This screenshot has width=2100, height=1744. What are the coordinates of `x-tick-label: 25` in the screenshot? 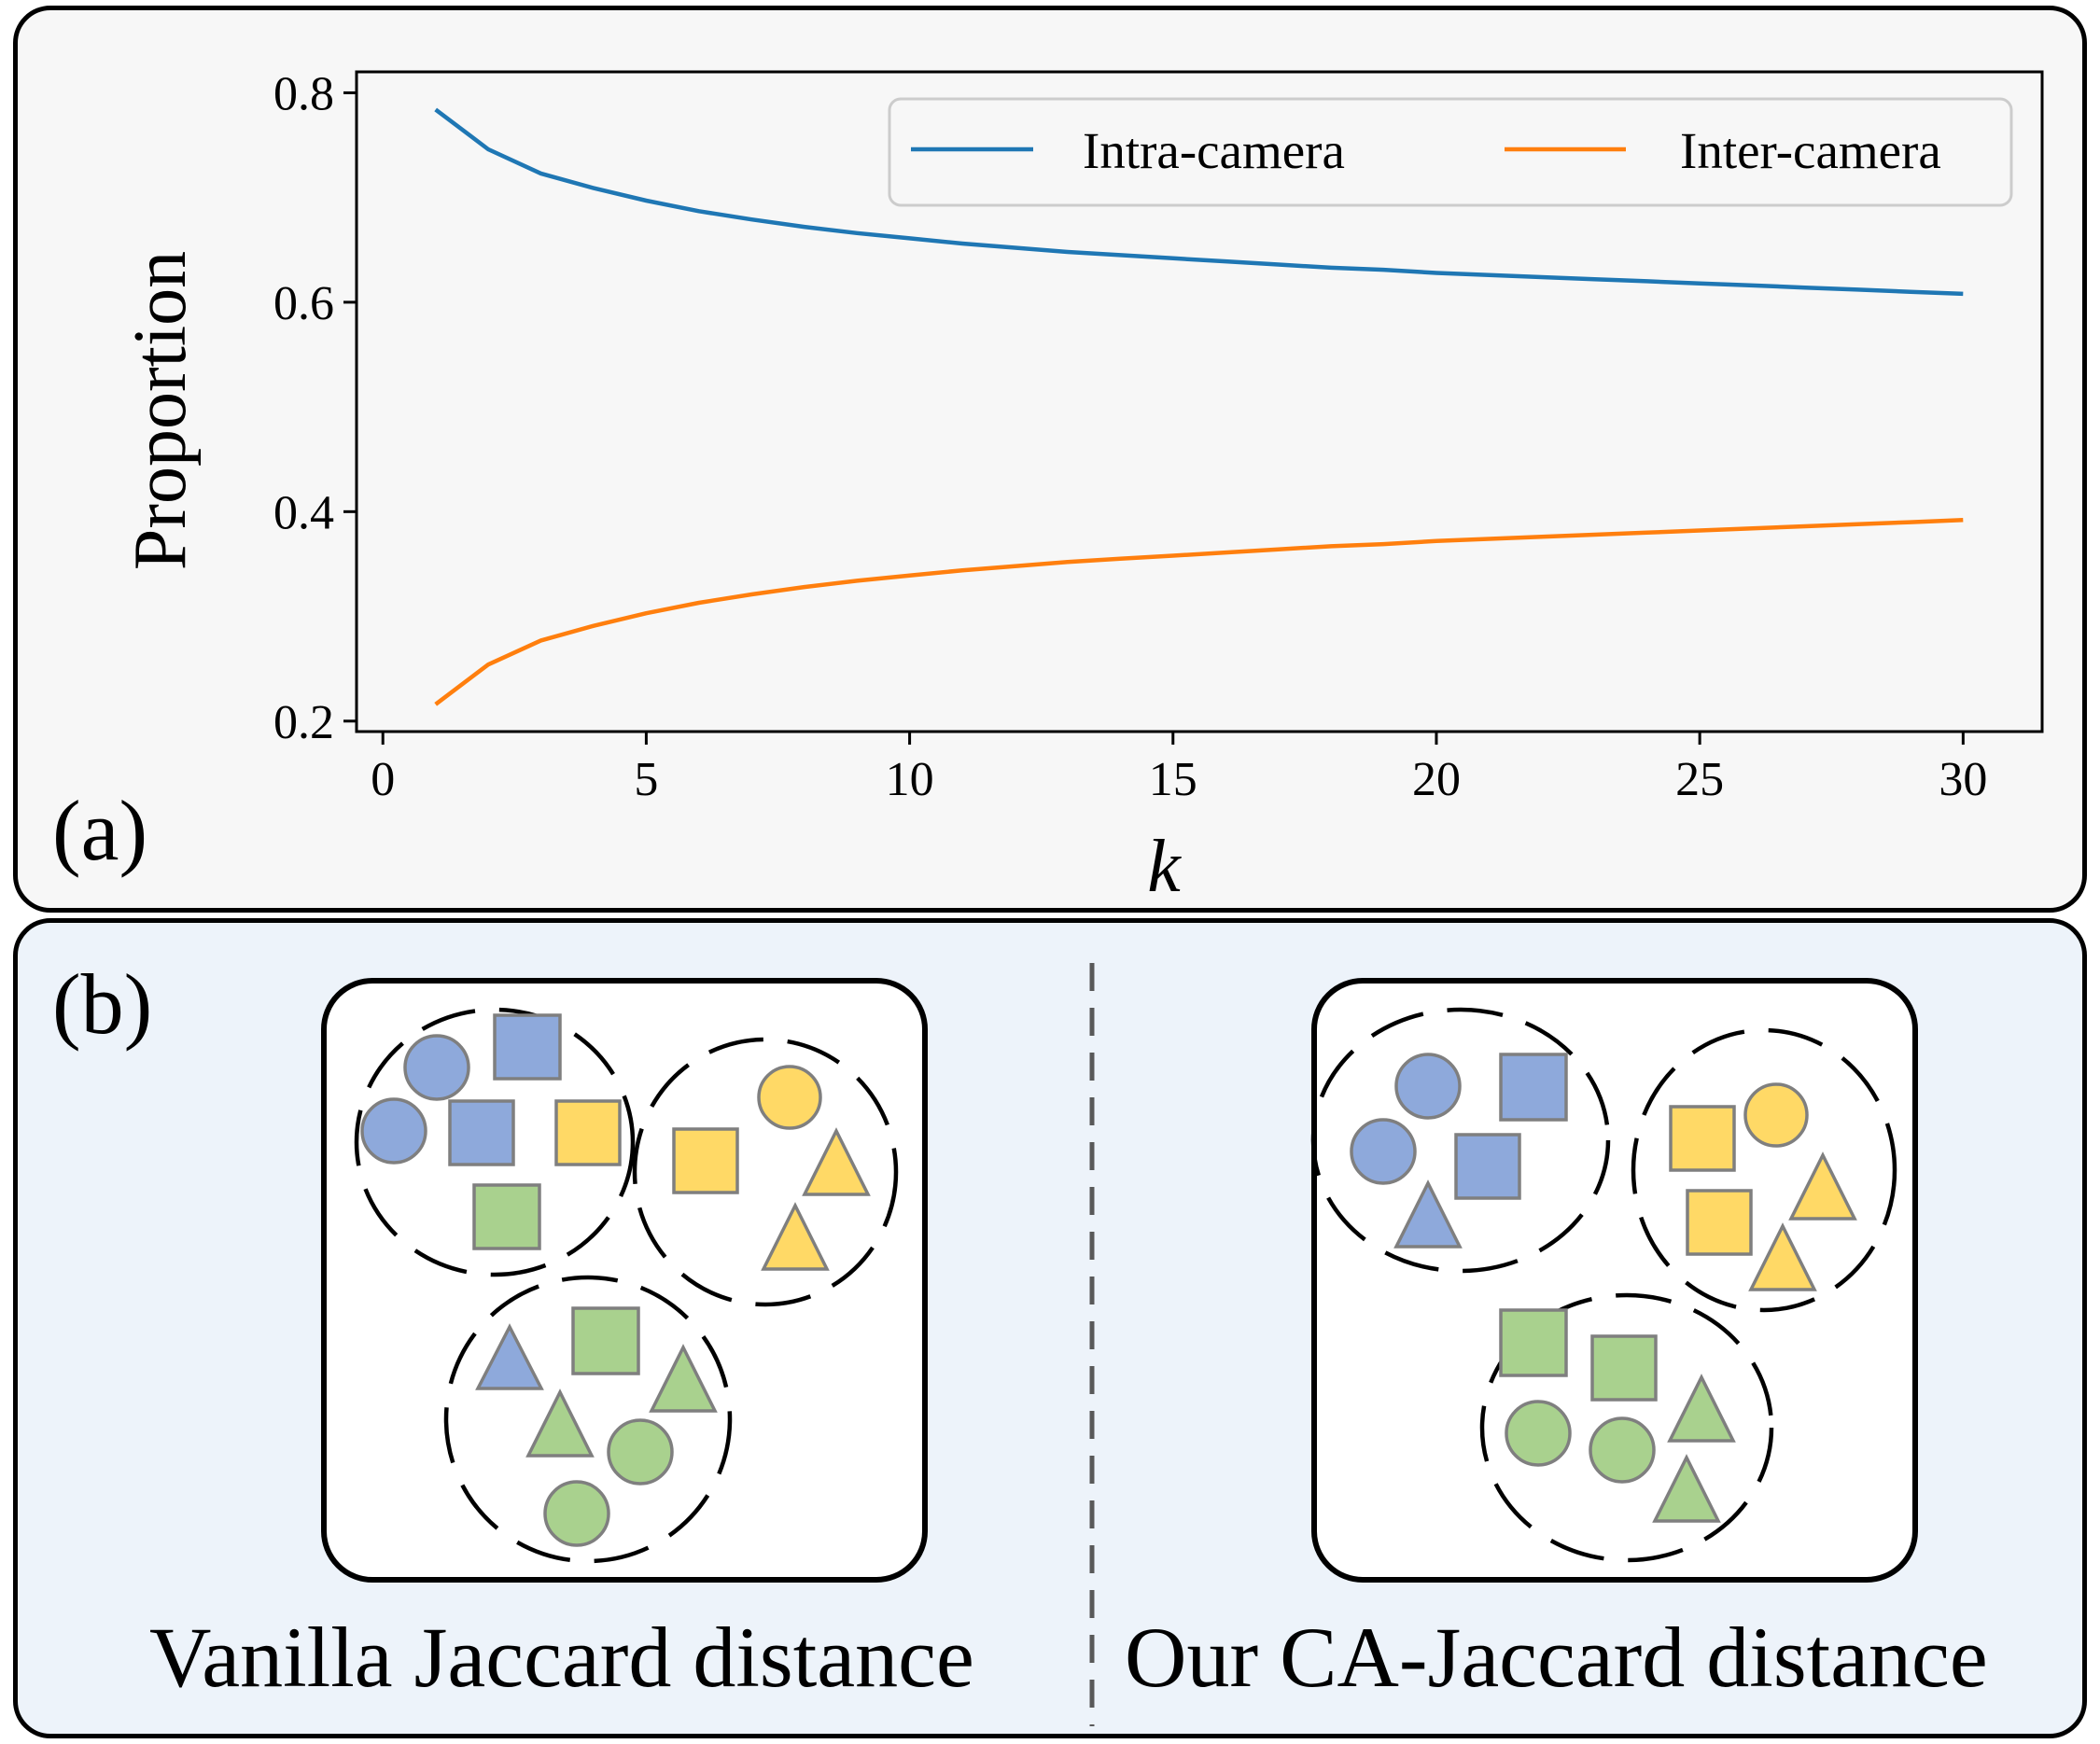 It's located at (1699, 779).